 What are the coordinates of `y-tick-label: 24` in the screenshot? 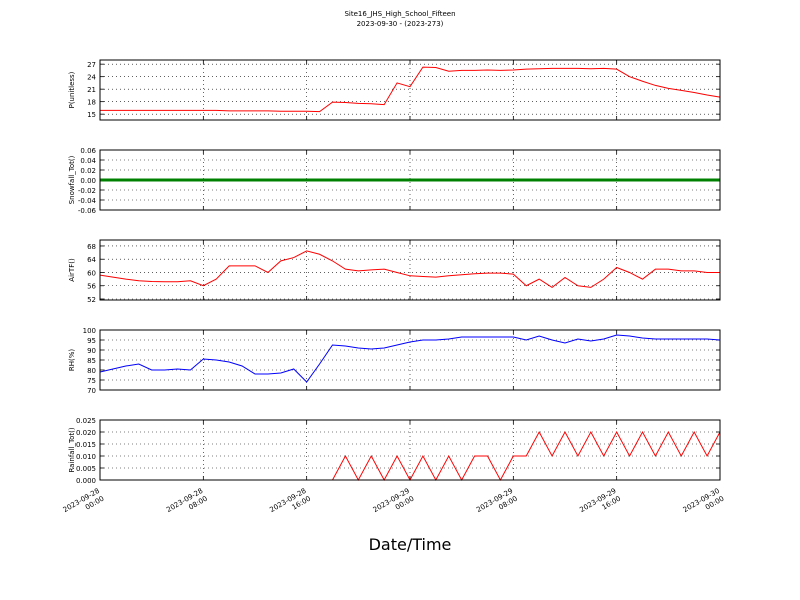 It's located at (91, 78).